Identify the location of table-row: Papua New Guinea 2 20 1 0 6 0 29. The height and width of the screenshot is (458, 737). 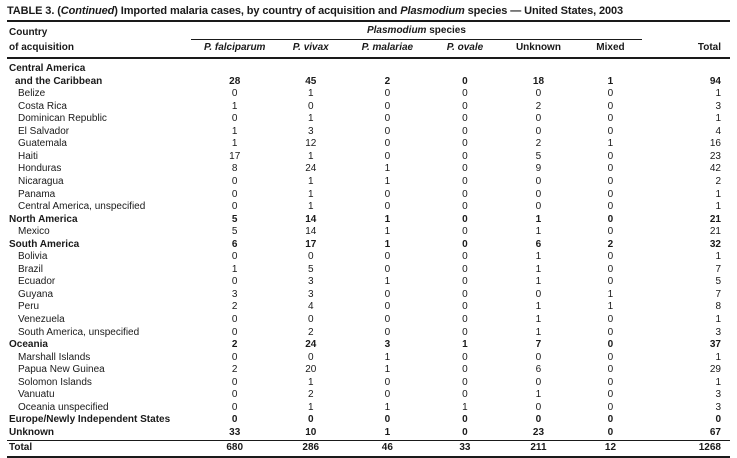
(368, 370).